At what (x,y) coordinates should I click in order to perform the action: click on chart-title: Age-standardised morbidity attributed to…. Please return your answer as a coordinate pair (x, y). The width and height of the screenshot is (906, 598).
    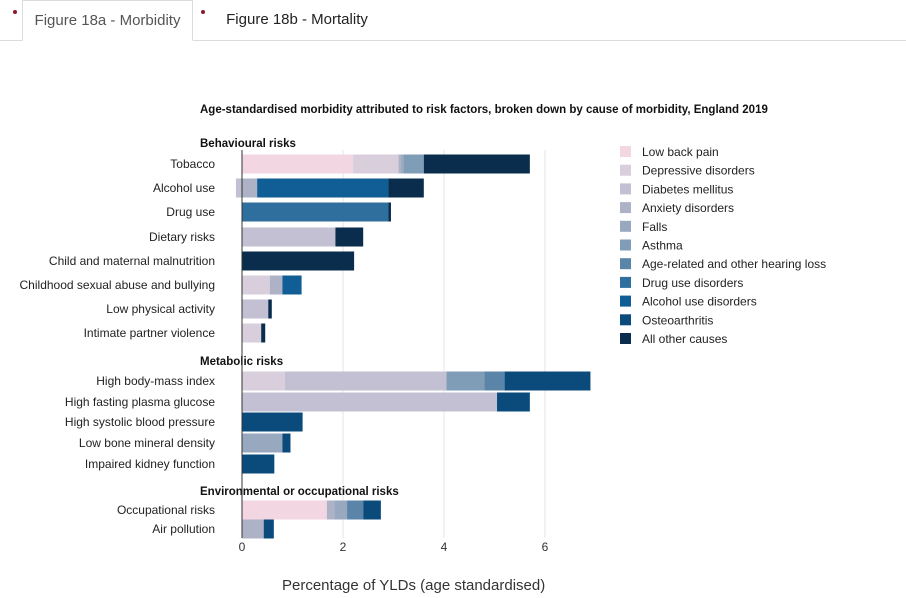
    Looking at the image, I should click on (484, 110).